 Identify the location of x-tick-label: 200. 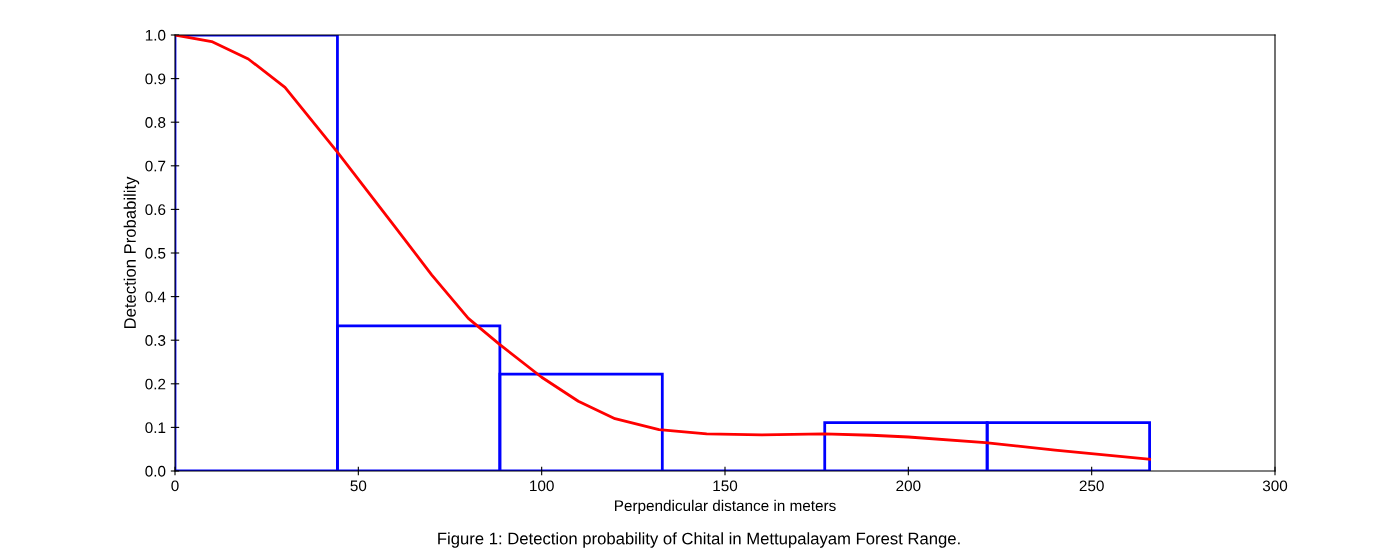
(908, 486).